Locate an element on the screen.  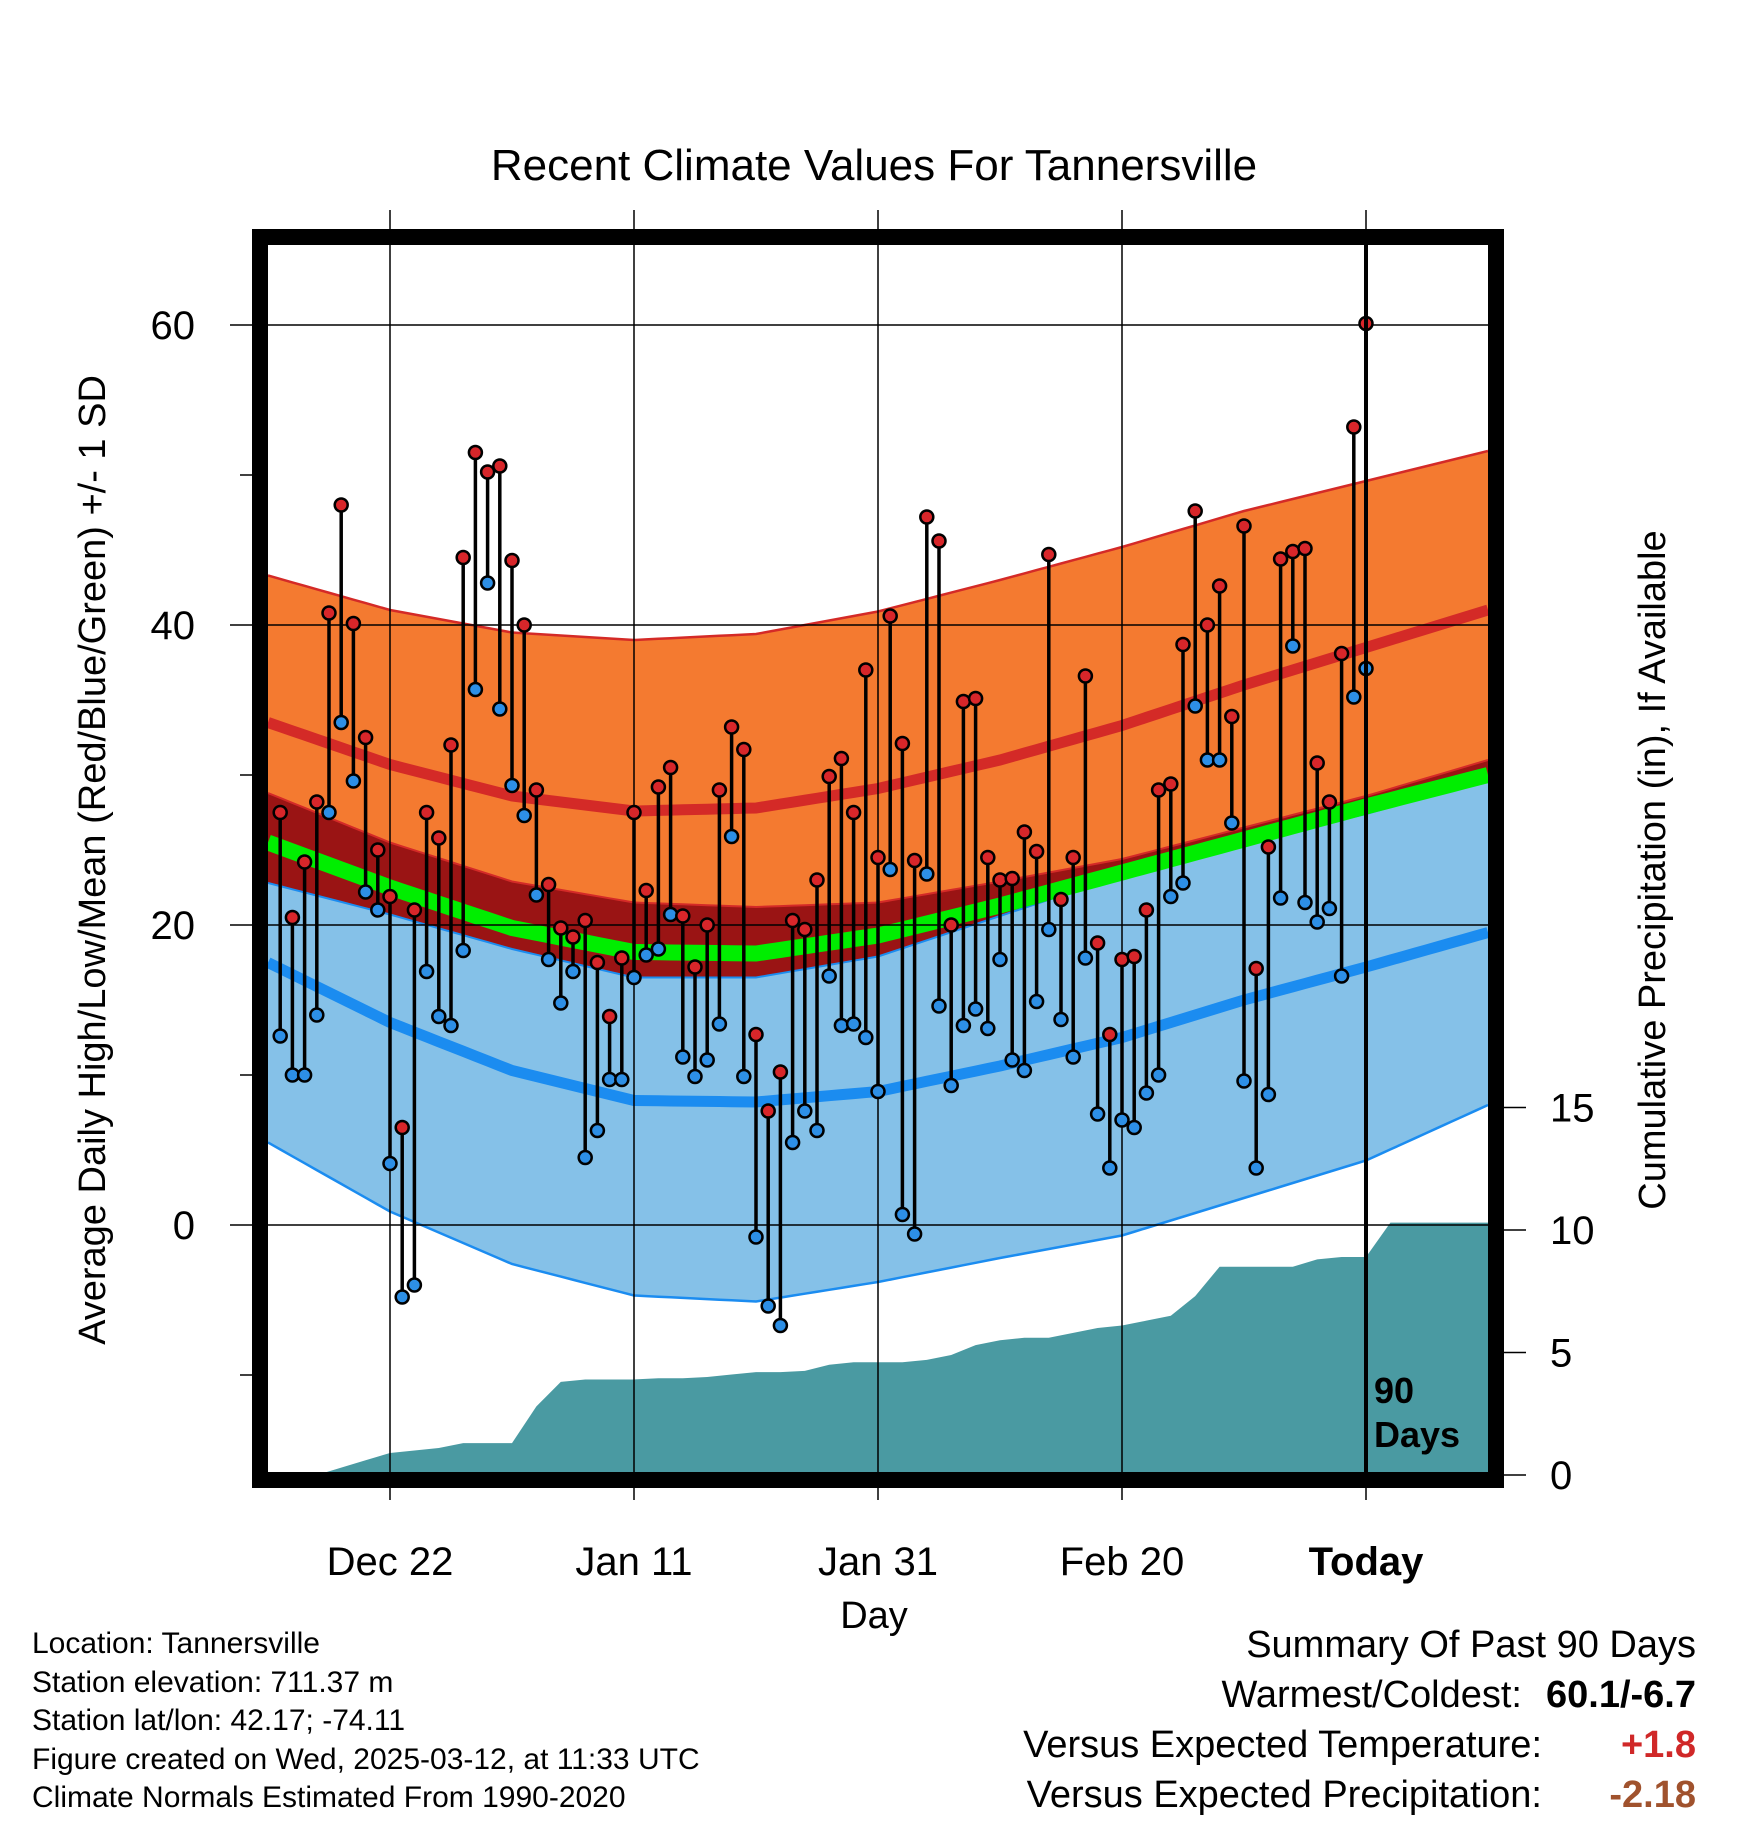
y-left-tick-label: 40 is located at coordinates (173, 626).